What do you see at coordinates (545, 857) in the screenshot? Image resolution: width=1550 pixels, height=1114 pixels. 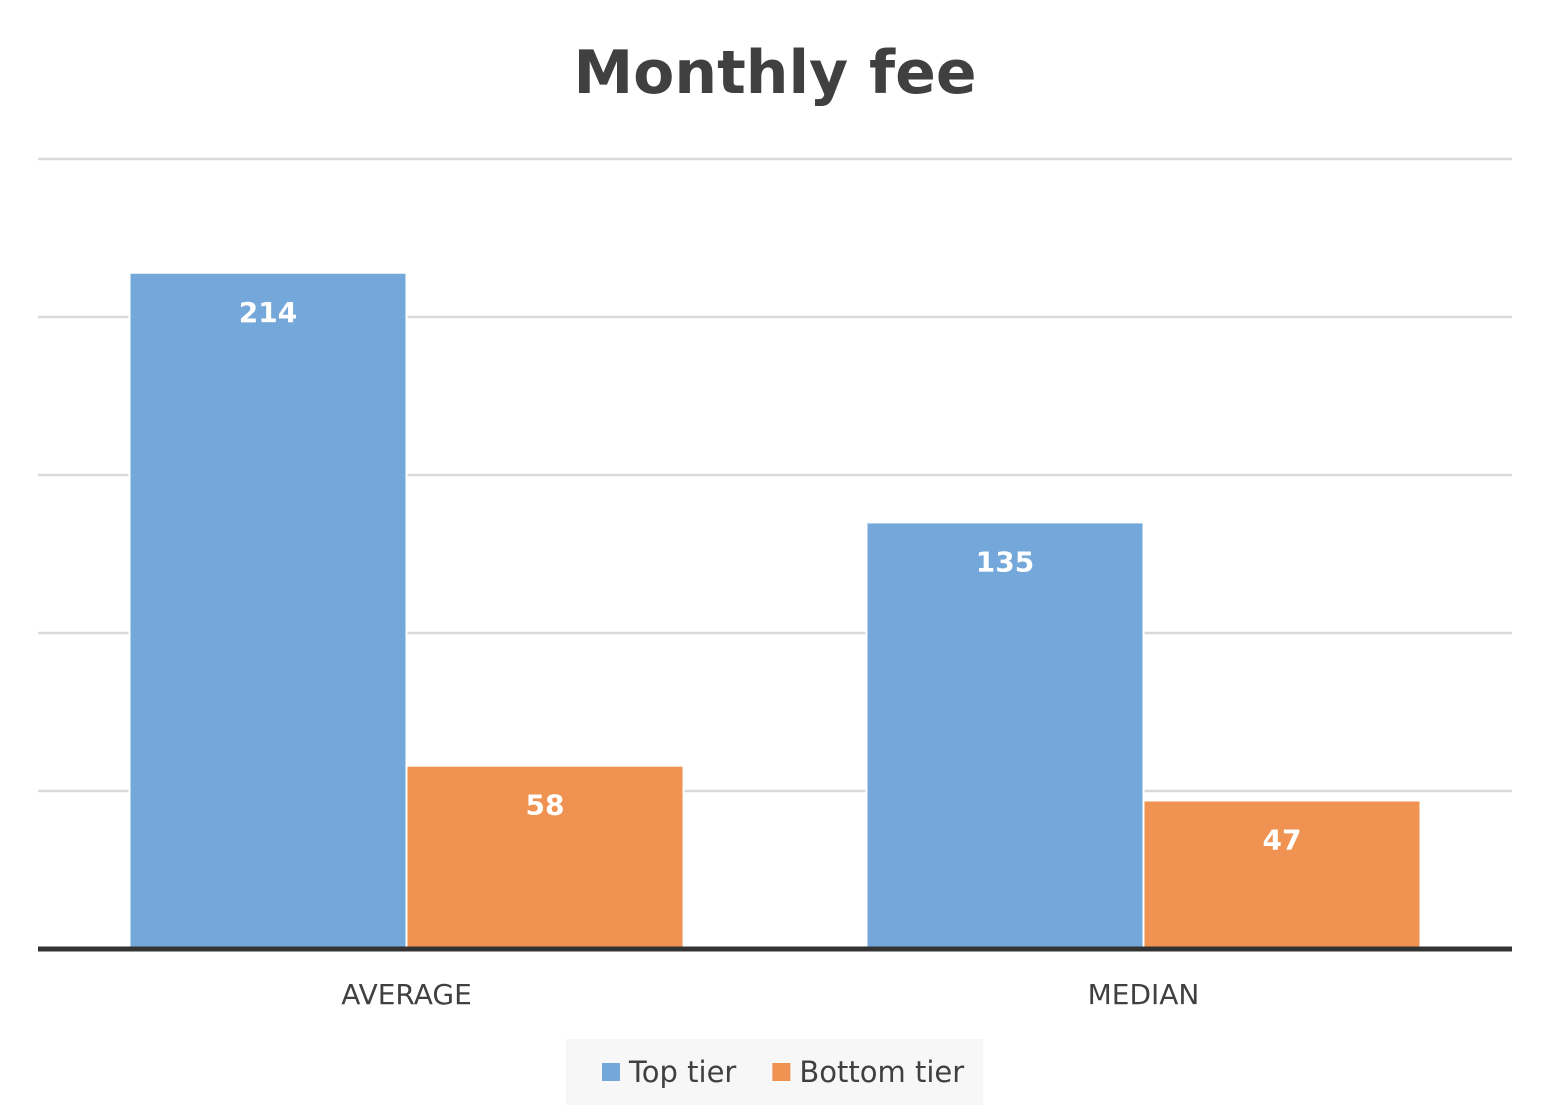 I see `bar-bottom-tier-average` at bounding box center [545, 857].